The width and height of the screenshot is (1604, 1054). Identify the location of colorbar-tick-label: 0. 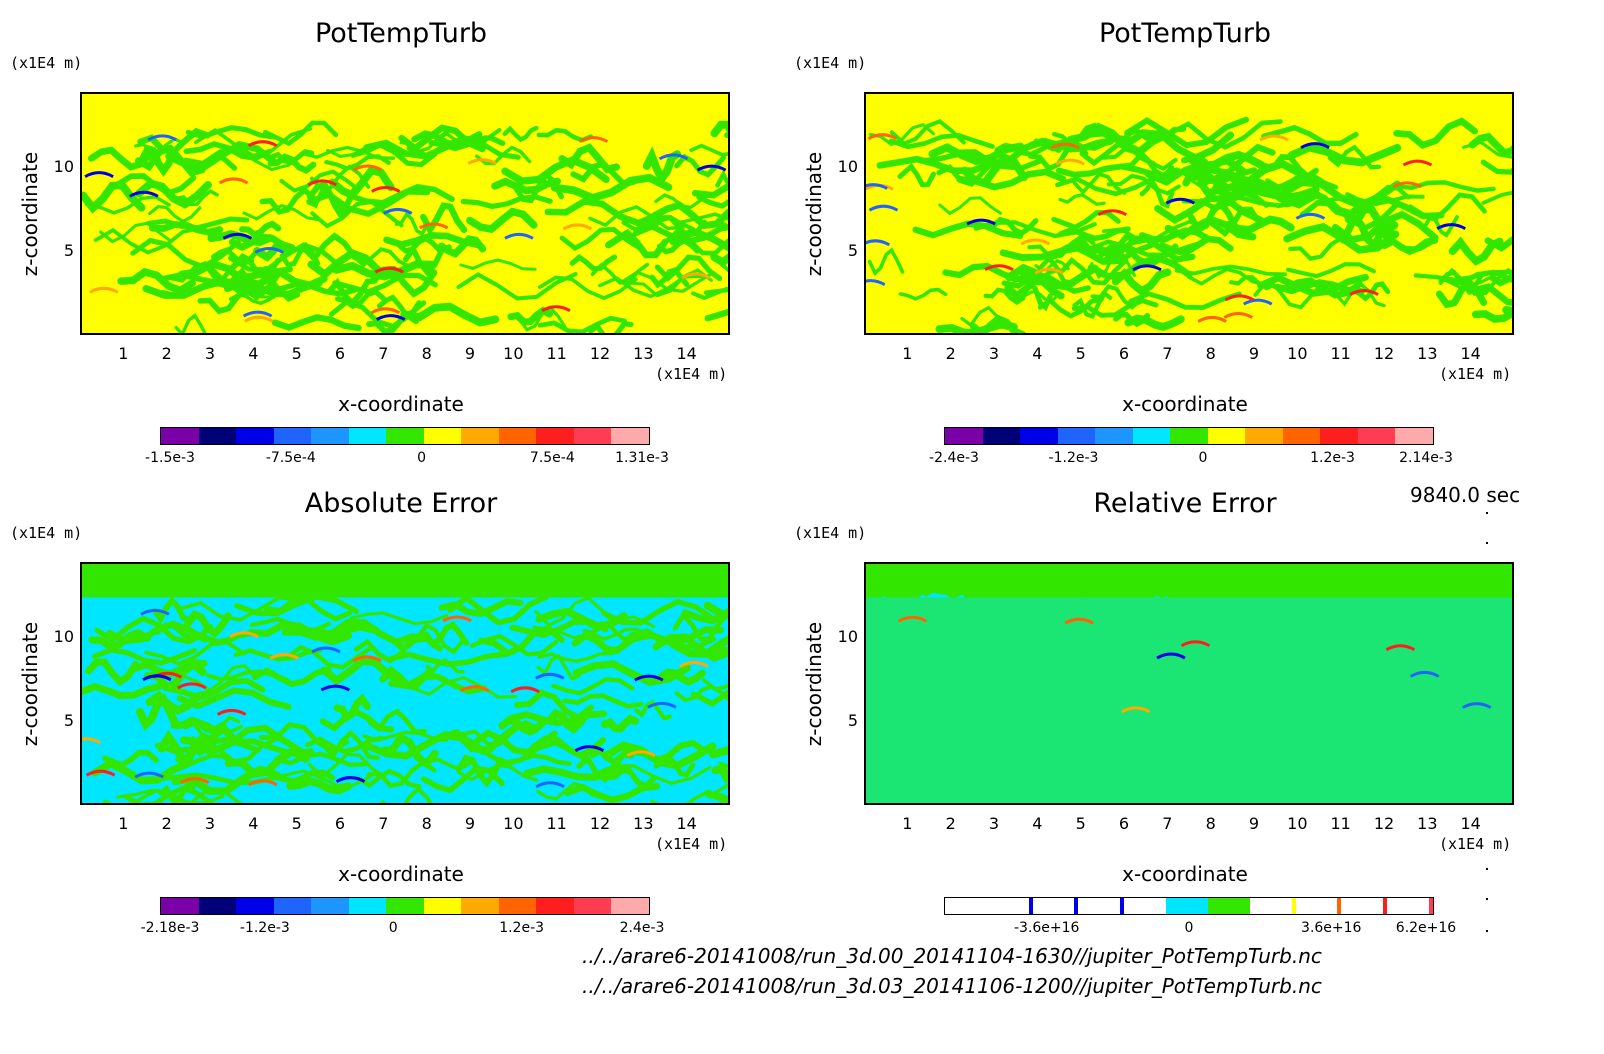
(393, 928).